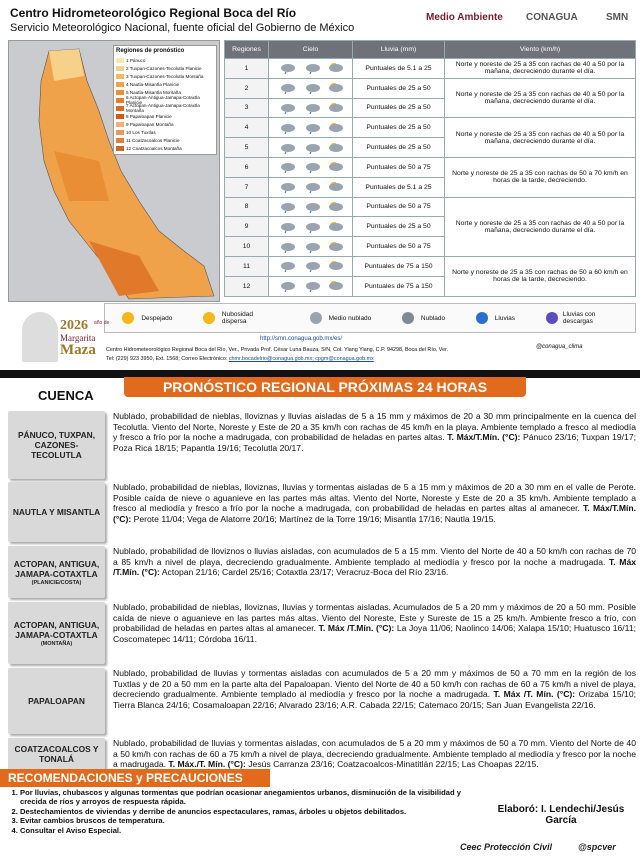 Image resolution: width=640 pixels, height=857 pixels. What do you see at coordinates (153, 140) in the screenshot?
I see `map-legend-label: 11 Coatzacoalcos Planicie` at bounding box center [153, 140].